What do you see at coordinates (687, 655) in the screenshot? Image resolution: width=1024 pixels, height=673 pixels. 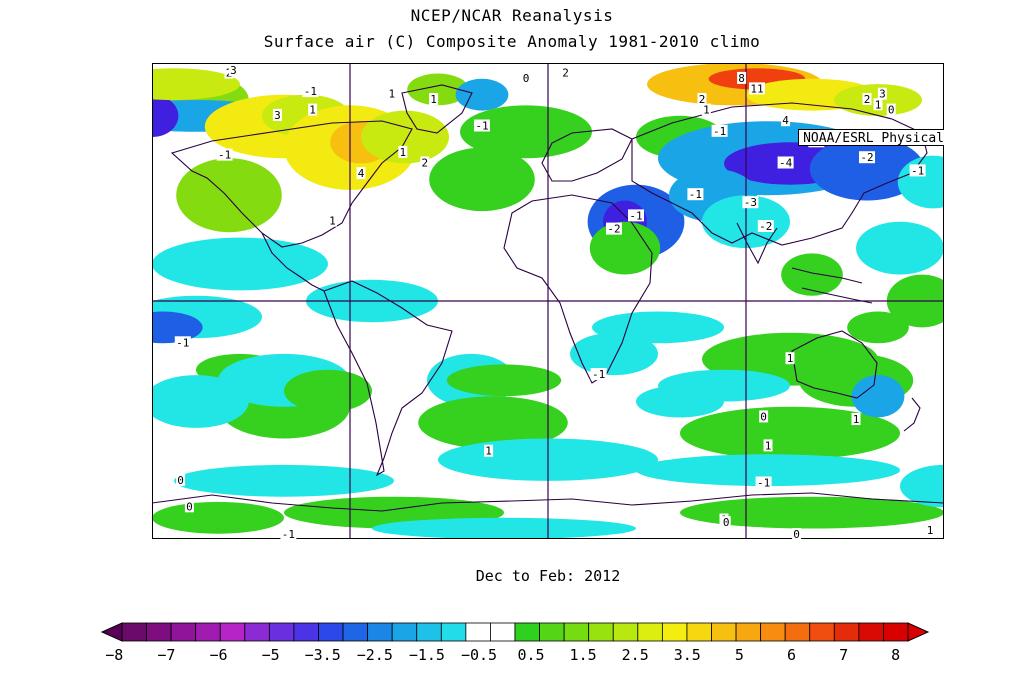 I see `colorbar-tick-label: 3.5` at bounding box center [687, 655].